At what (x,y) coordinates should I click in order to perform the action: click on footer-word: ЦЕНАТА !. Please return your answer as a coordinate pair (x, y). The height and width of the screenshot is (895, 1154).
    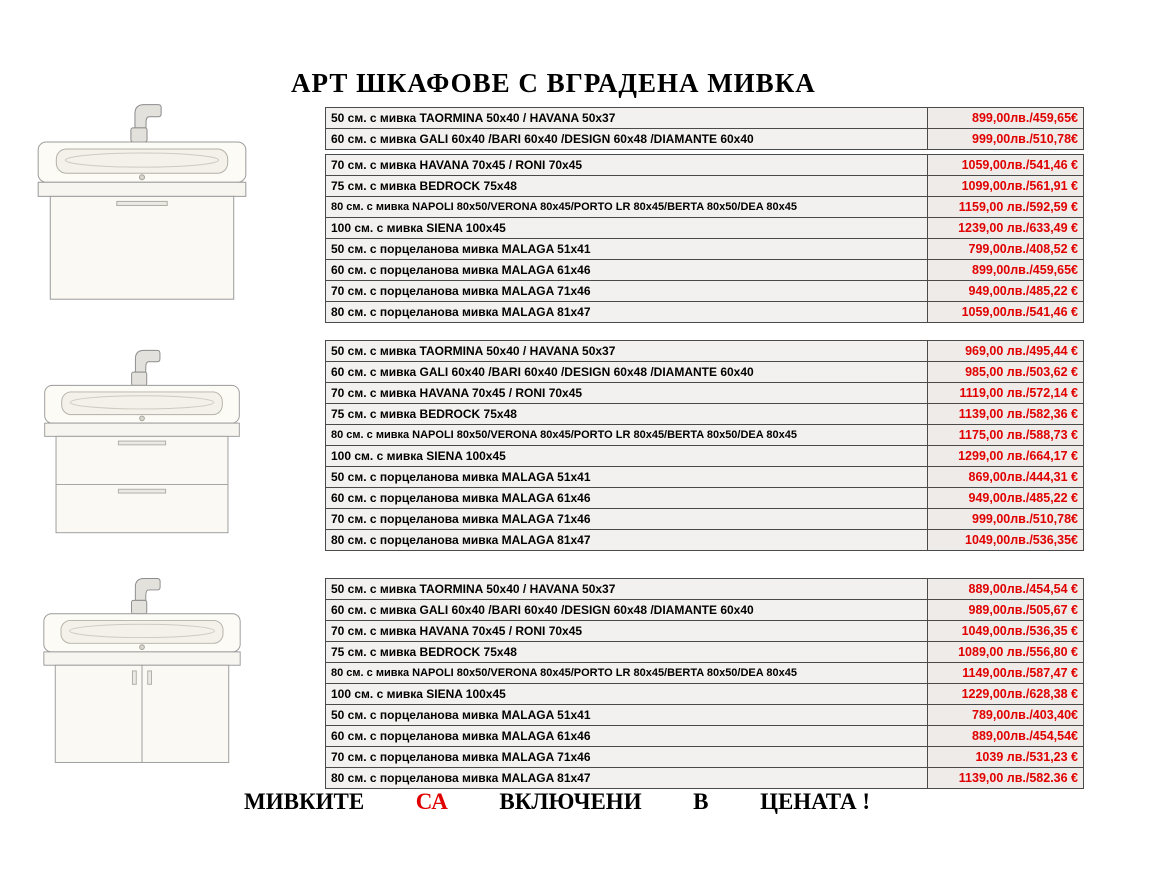
    Looking at the image, I should click on (815, 801).